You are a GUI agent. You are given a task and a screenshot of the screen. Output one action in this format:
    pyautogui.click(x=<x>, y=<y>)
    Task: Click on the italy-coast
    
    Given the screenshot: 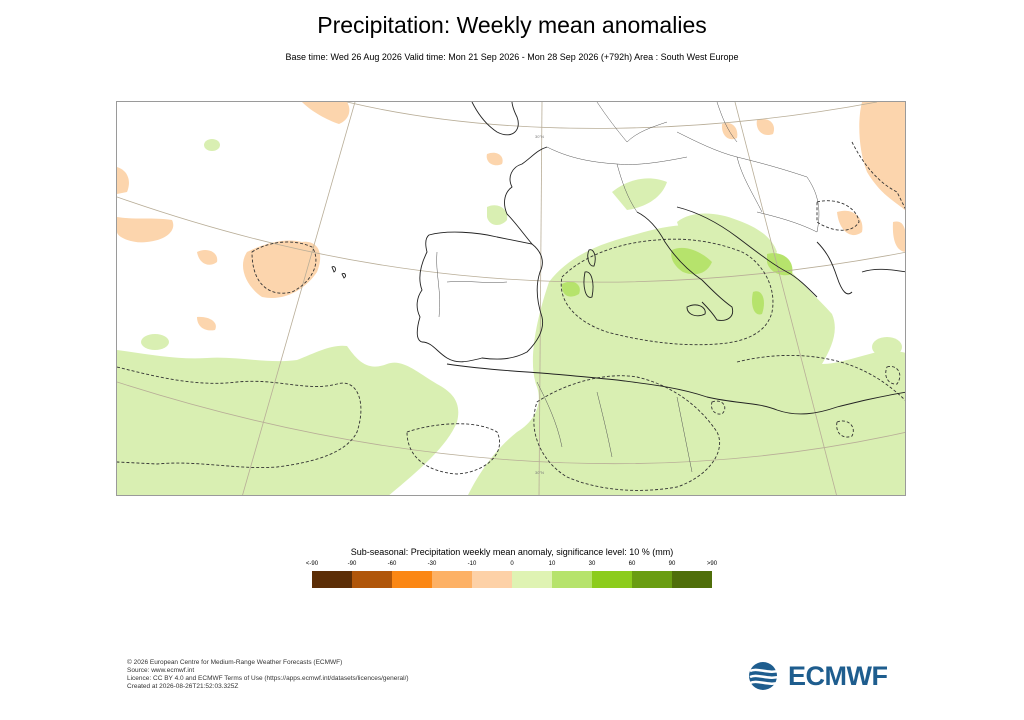 What is the action you would take?
    pyautogui.click(x=685, y=266)
    